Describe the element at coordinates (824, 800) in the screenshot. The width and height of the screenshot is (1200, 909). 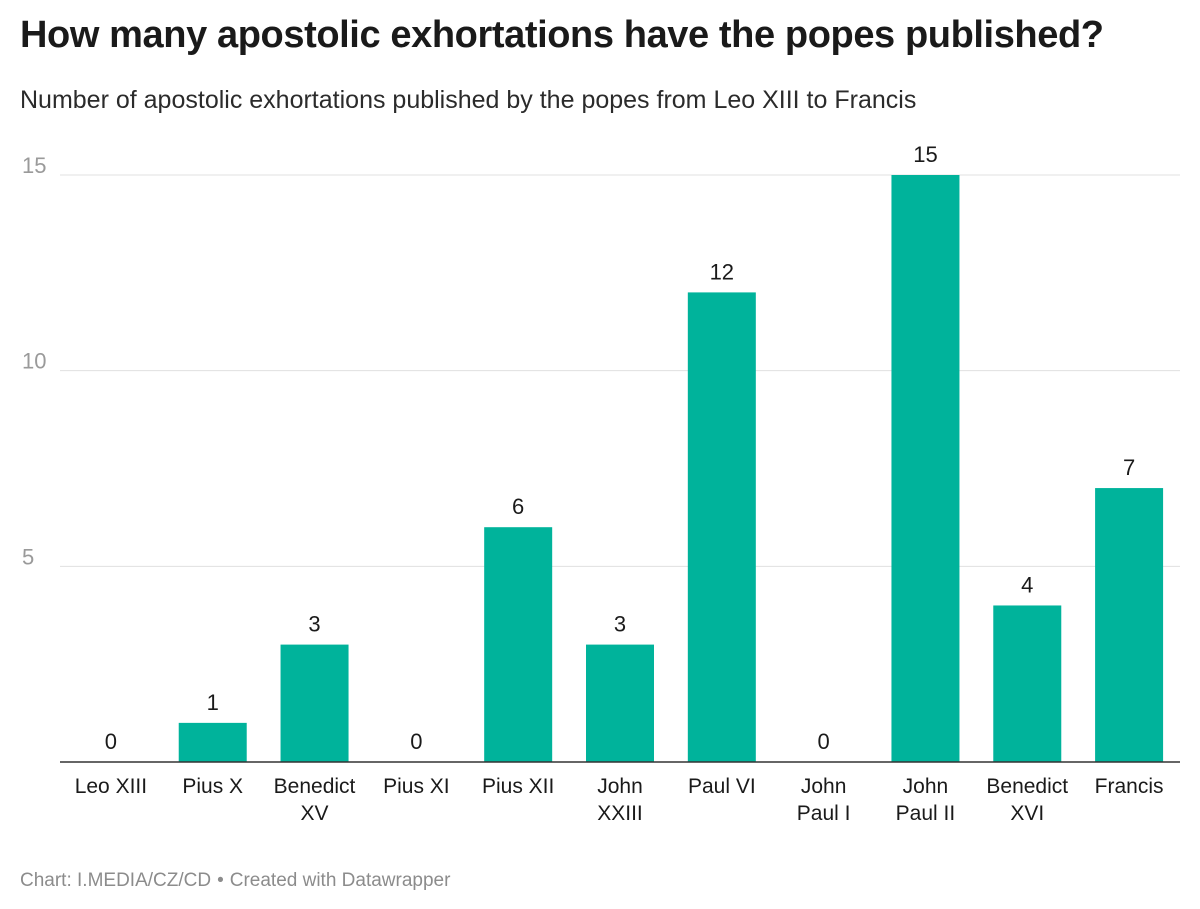
I see `x-tick-label: John Paul I` at that location.